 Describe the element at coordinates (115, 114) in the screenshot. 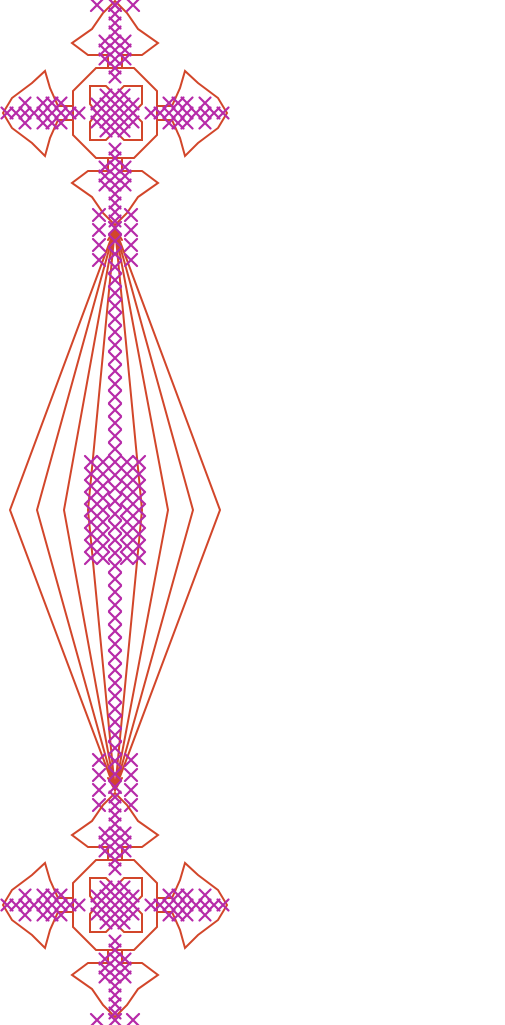

I see `top-cross-stitch-medallion` at that location.